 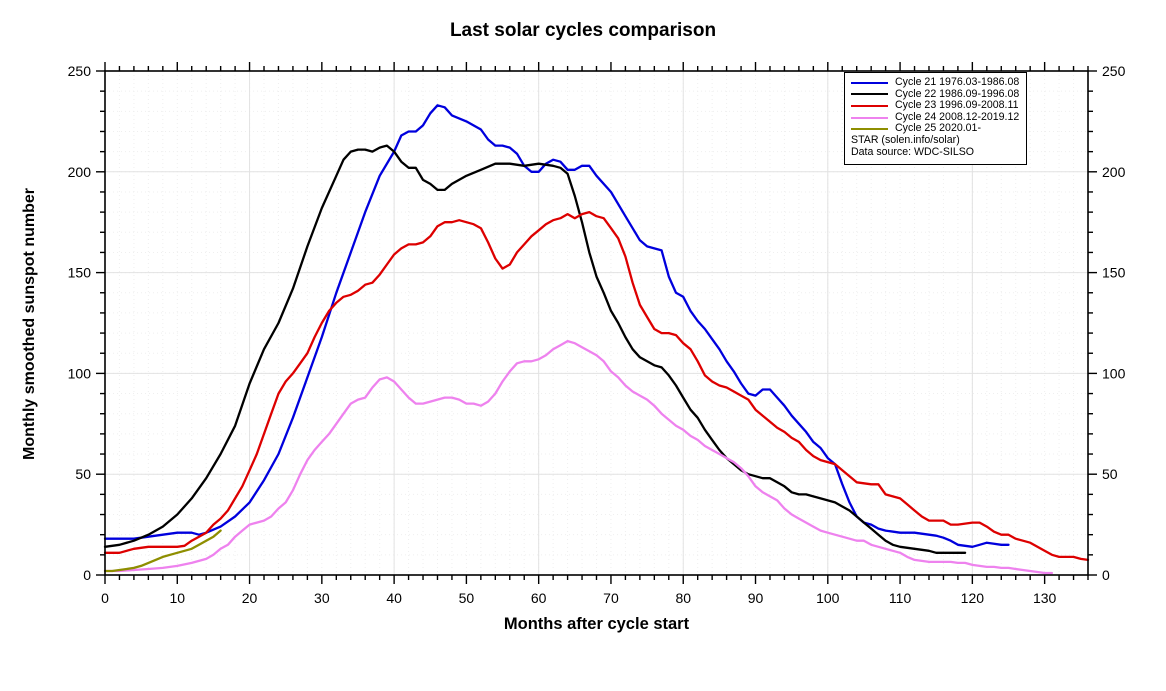 What do you see at coordinates (105, 598) in the screenshot?
I see `x-tick-label: 0` at bounding box center [105, 598].